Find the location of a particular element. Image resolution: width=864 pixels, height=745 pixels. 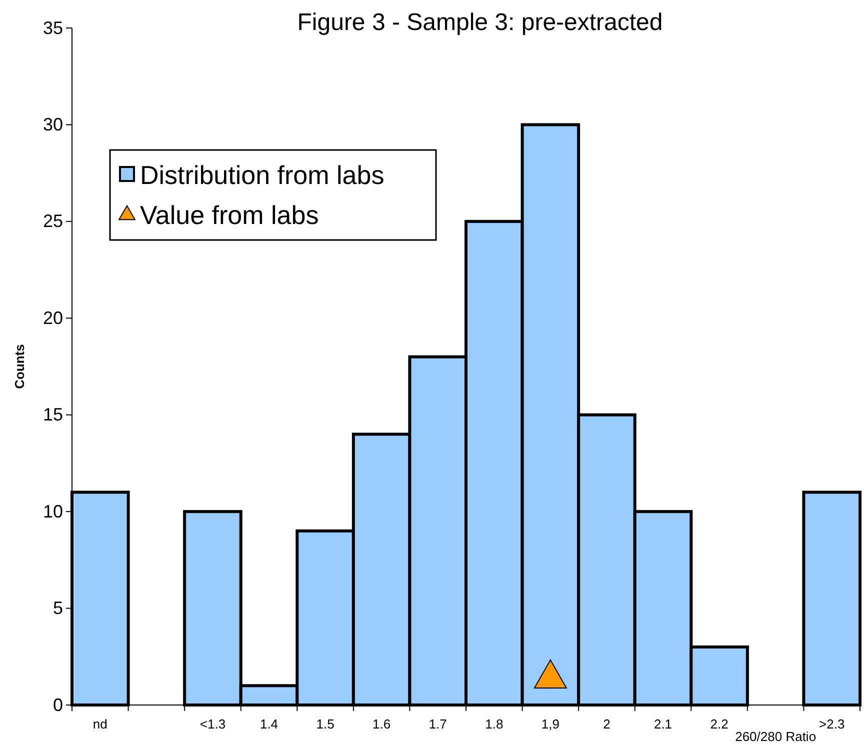

y-tick-label: 10 is located at coordinates (52, 511).